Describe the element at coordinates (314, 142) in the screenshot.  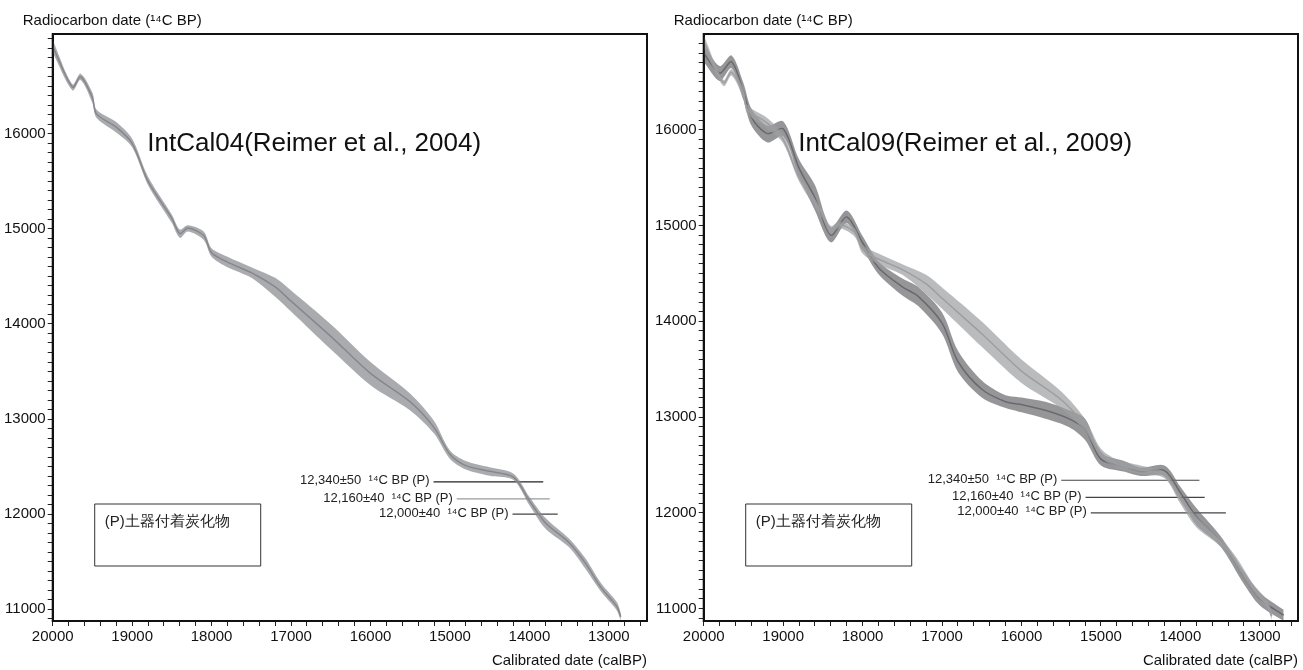
I see `text: IntCal04(Reimer et al., 2004)` at that location.